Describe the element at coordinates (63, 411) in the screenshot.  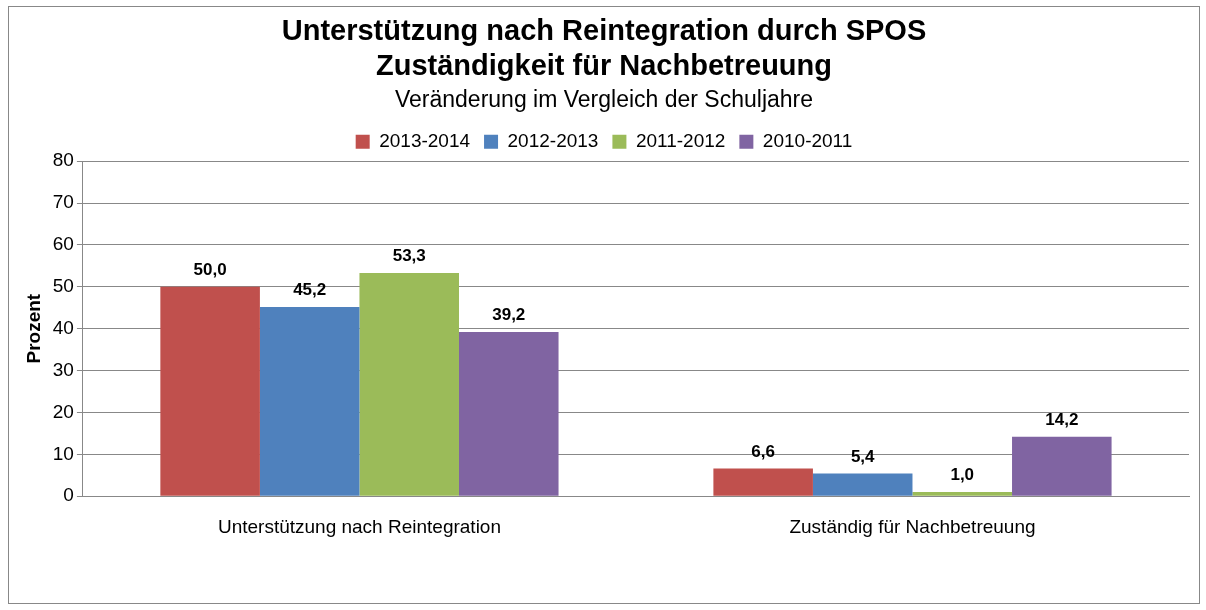
I see `y-tick-label: 20` at that location.